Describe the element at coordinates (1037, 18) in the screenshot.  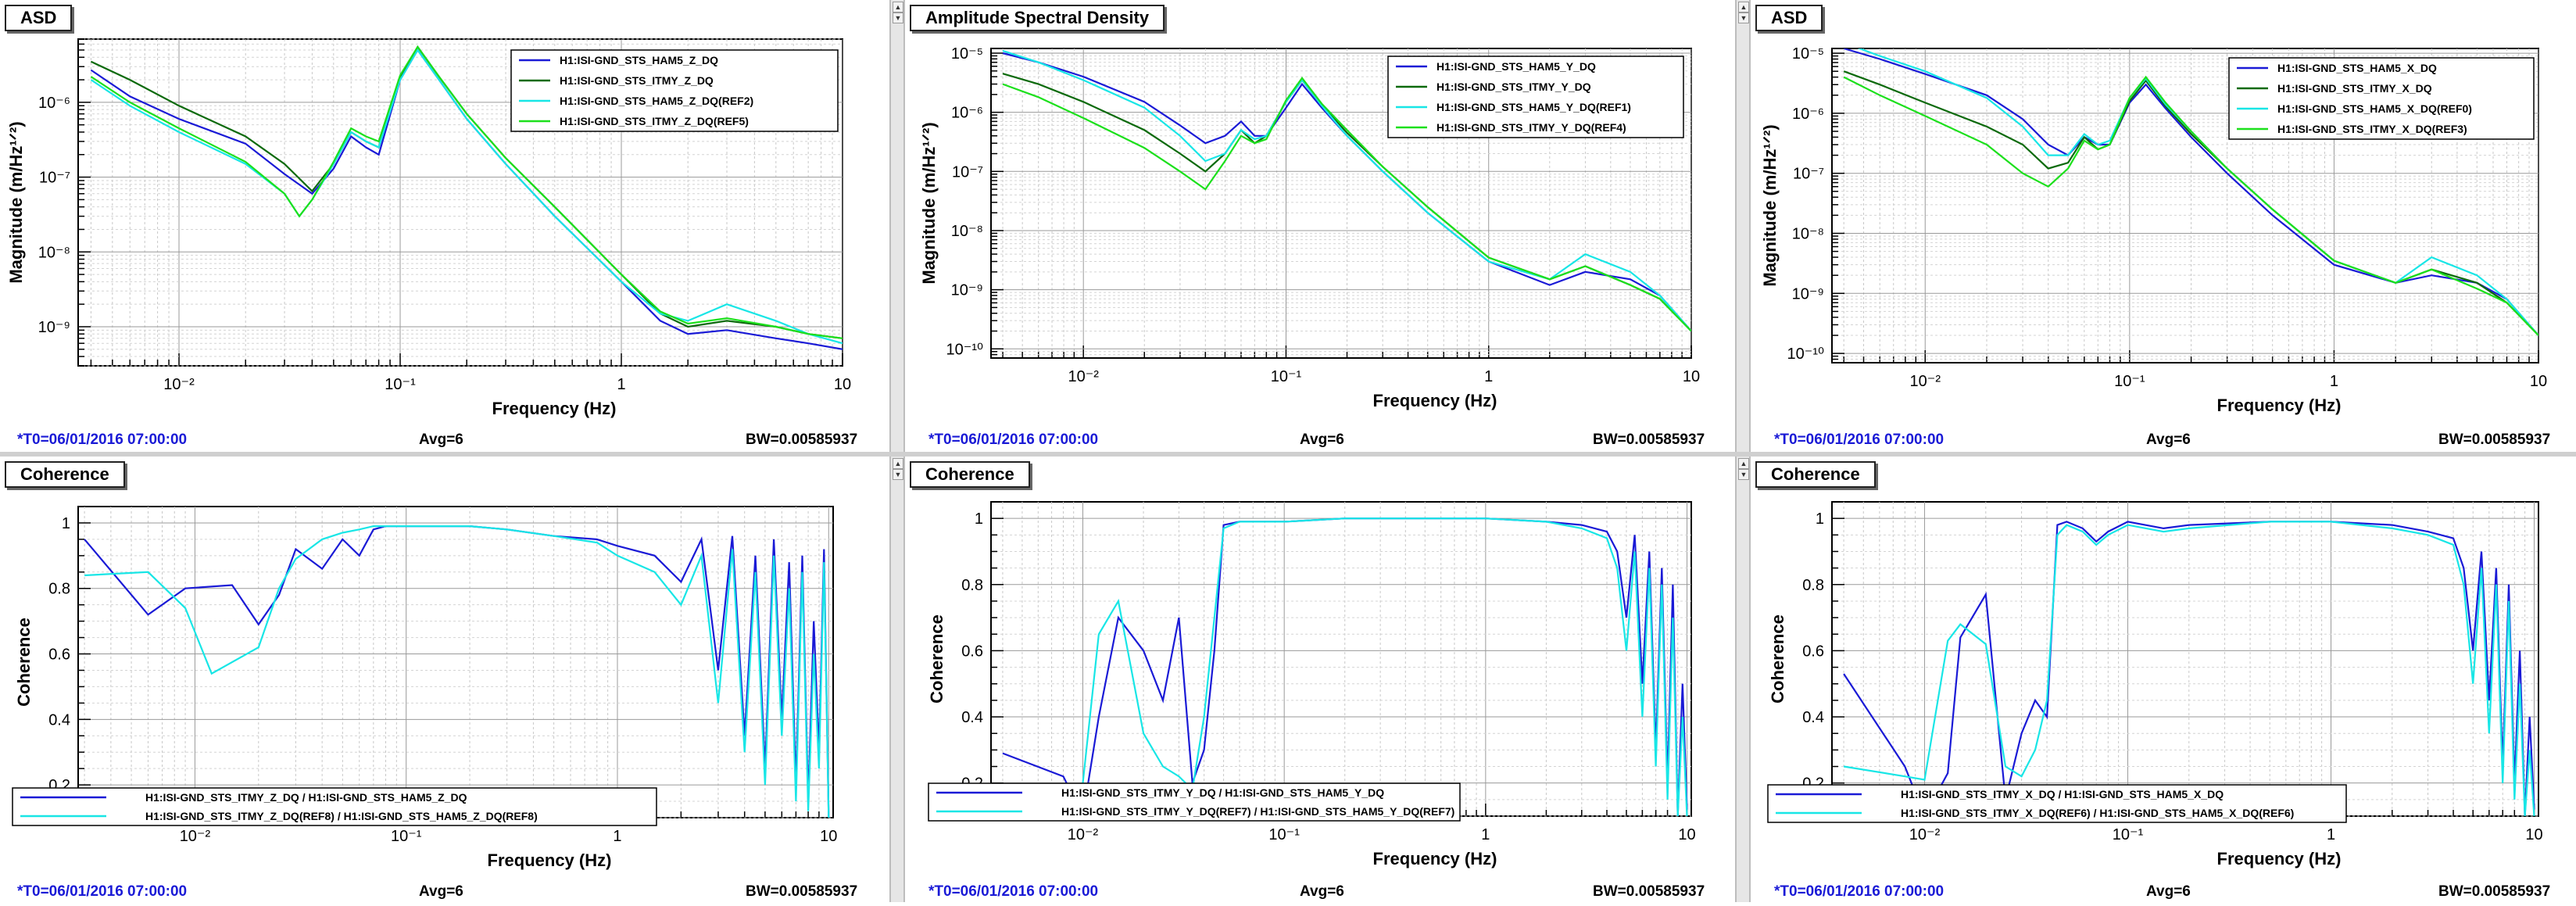
I see `panel-title-tab: Amplitude Spectral Density` at that location.